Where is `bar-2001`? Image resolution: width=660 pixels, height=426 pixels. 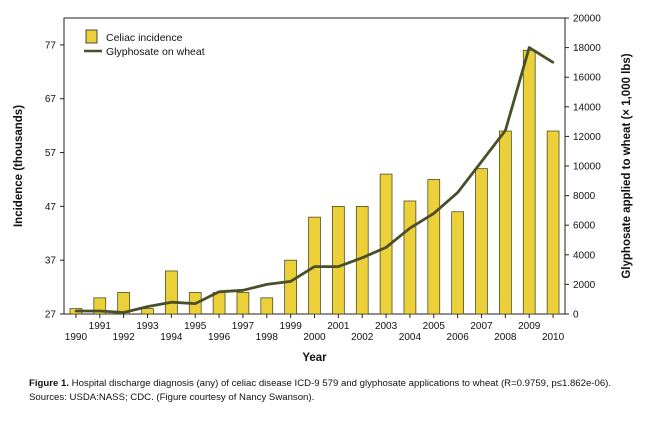
bar-2001 is located at coordinates (338, 260).